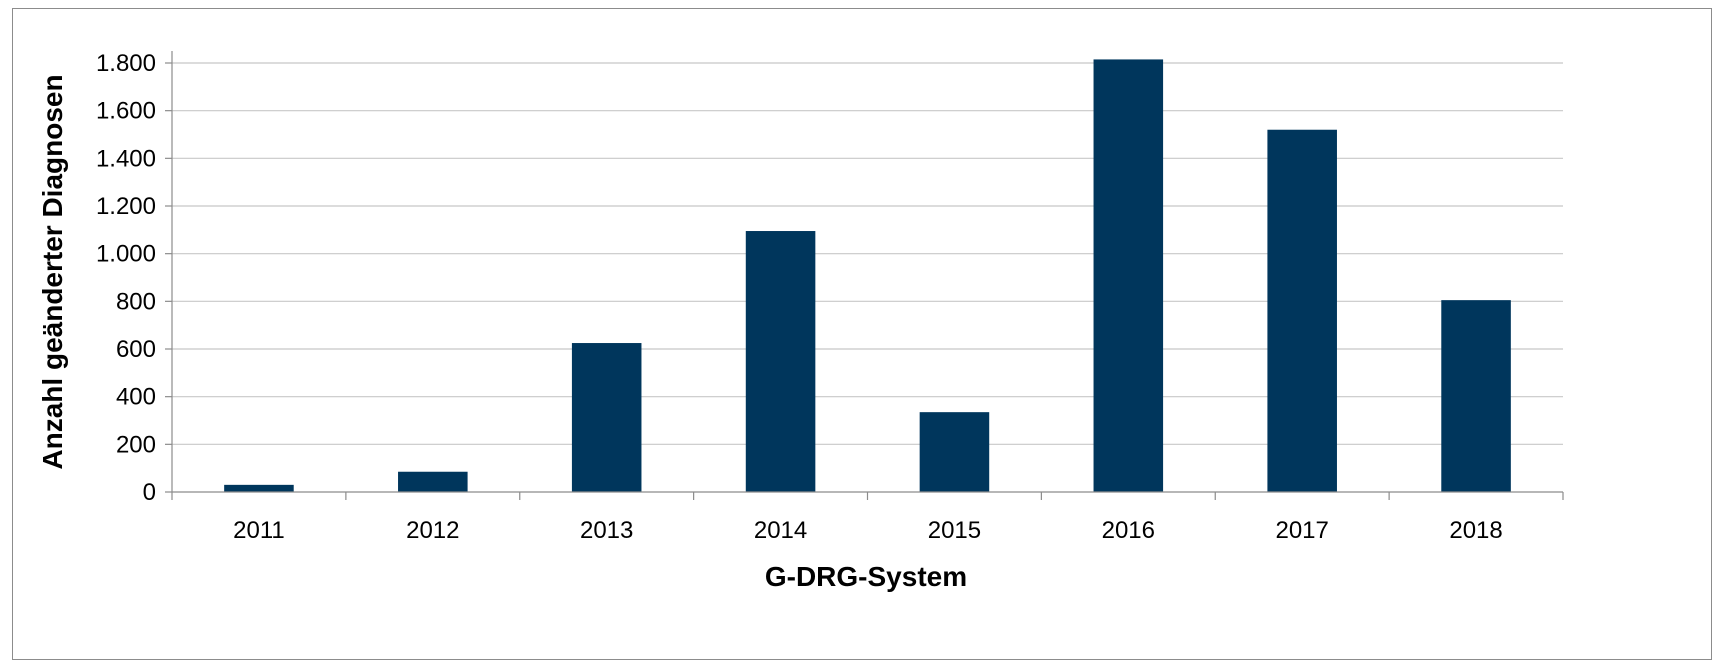  What do you see at coordinates (136, 349) in the screenshot?
I see `y-tick-label: 600` at bounding box center [136, 349].